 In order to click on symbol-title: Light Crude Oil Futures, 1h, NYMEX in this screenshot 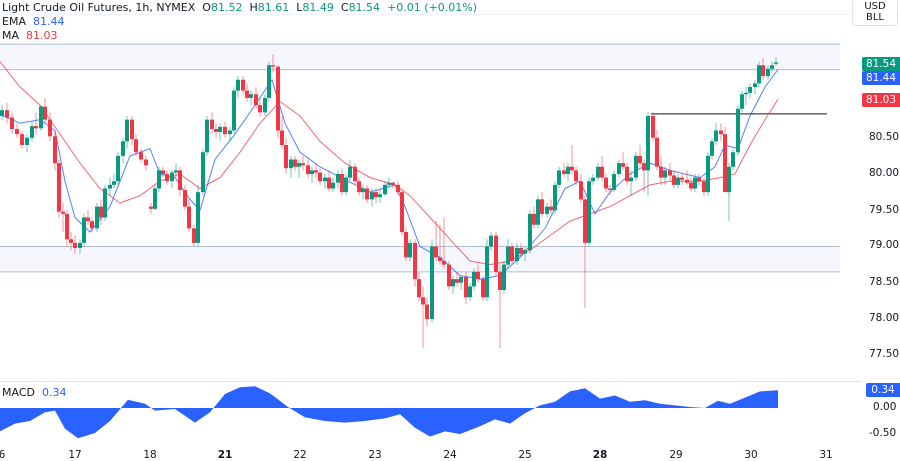, I will do `click(99, 7)`.